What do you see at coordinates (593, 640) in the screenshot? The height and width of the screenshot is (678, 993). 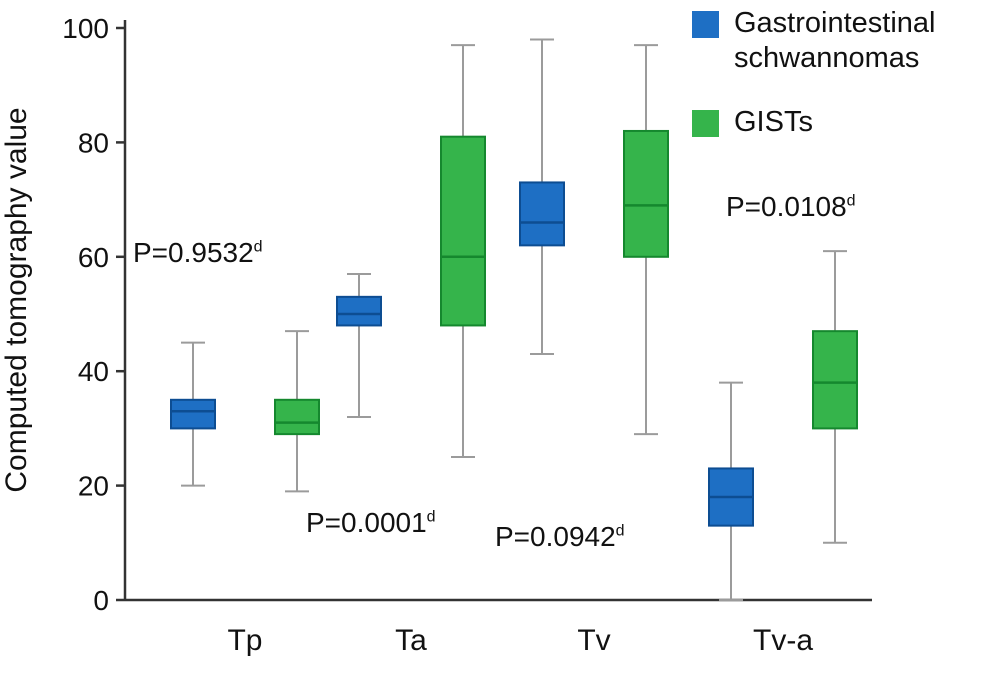 I see `x-category-label-Tv: Tv` at bounding box center [593, 640].